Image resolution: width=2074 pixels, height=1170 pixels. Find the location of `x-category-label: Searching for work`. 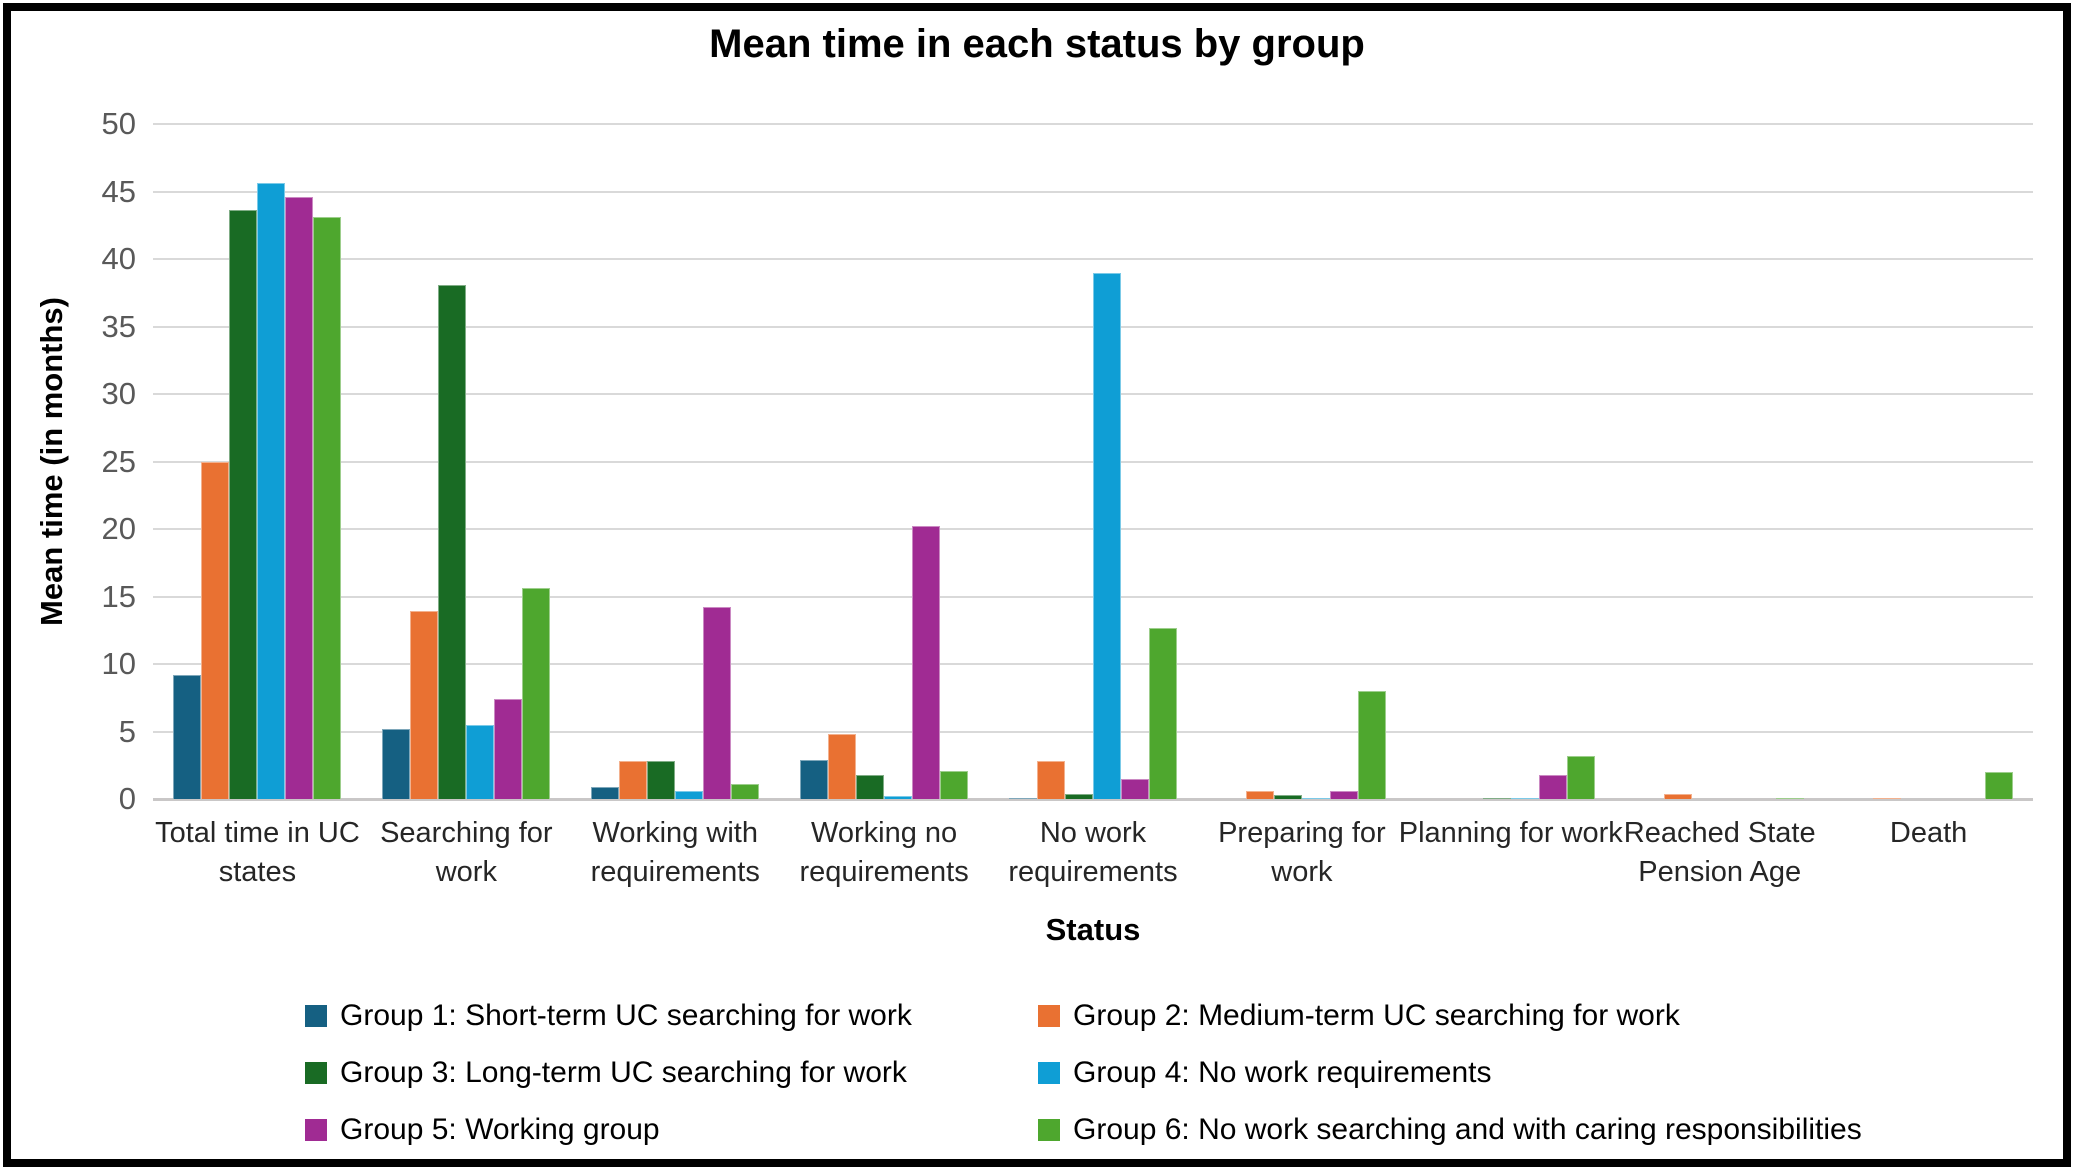

x-category-label: Searching for work is located at coordinates (466, 852).